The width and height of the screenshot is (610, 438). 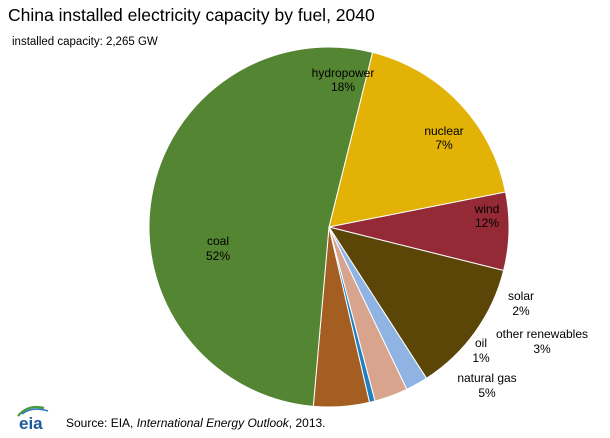 What do you see at coordinates (481, 343) in the screenshot?
I see `slice-name-oil: oil` at bounding box center [481, 343].